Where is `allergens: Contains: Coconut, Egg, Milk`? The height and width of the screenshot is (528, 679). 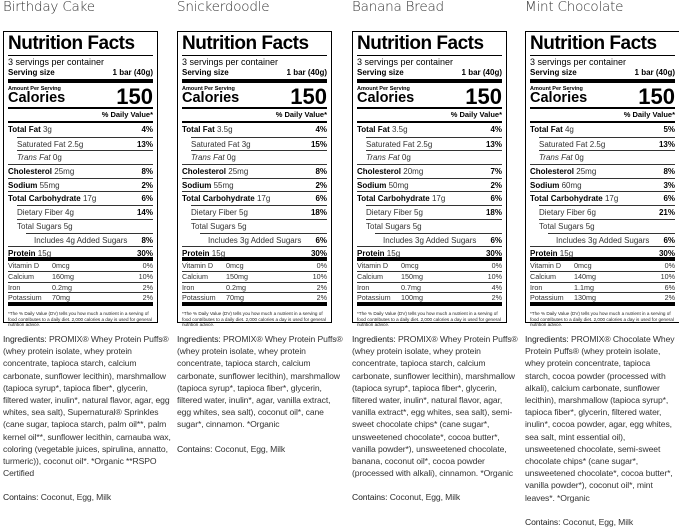 allergens: Contains: Coconut, Egg, Milk is located at coordinates (261, 449).